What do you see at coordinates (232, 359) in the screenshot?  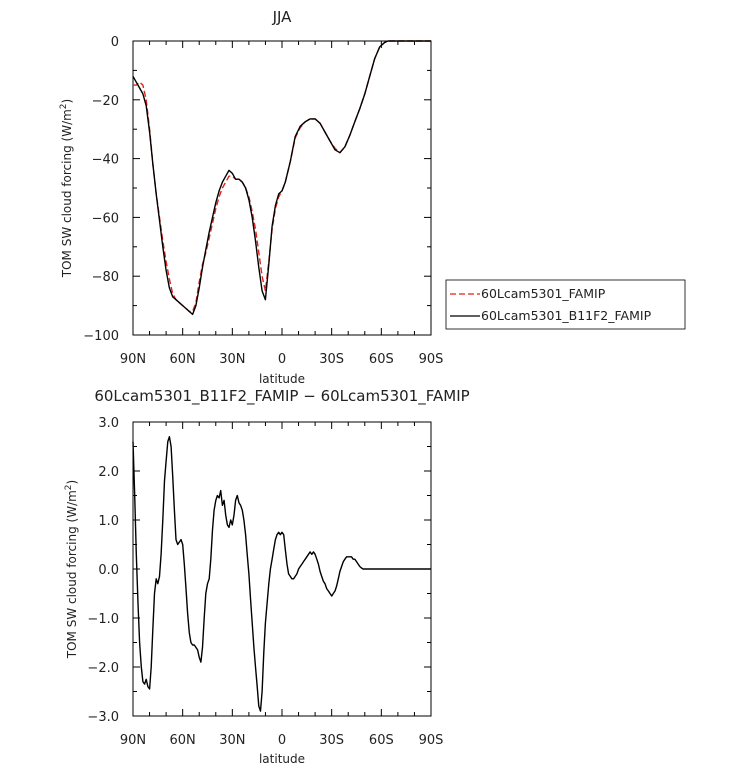 I see `top-x-tick-label: 30N` at bounding box center [232, 359].